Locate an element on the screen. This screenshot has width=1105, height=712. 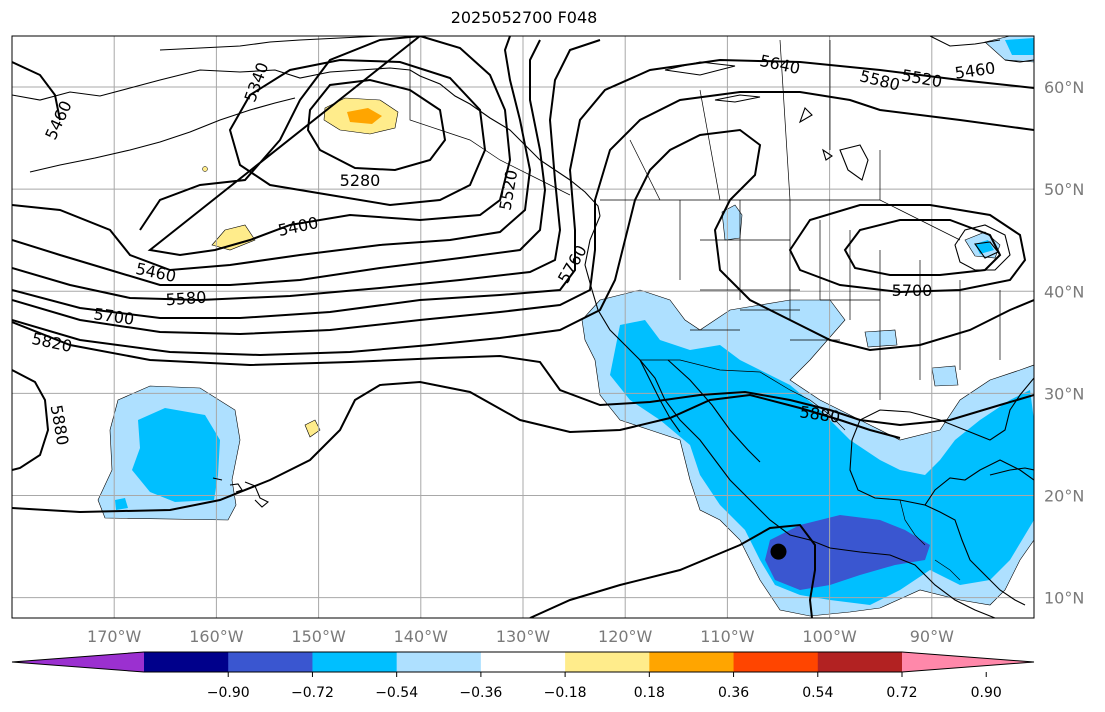
map-title: 2025052700 F048 is located at coordinates (524, 17).